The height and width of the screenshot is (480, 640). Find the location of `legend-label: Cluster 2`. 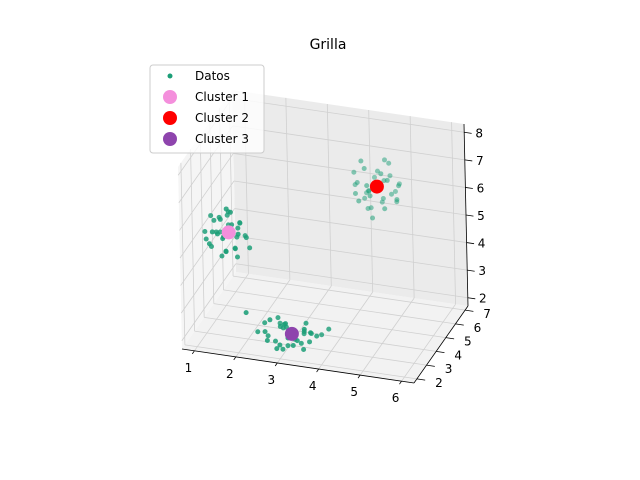

legend-label: Cluster 2 is located at coordinates (222, 118).